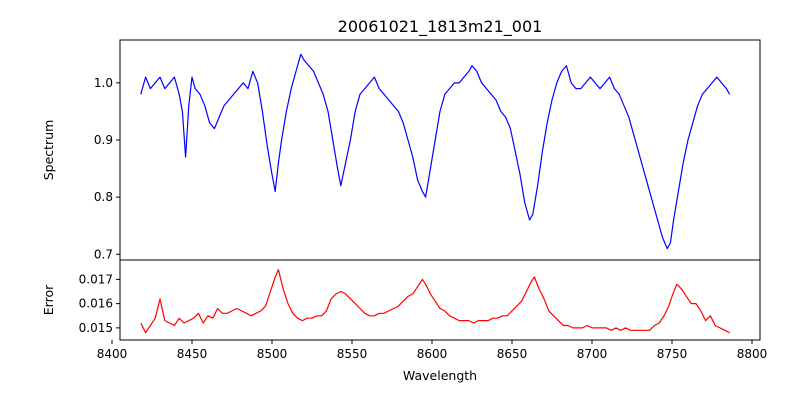 Image resolution: width=800 pixels, height=400 pixels. Describe the element at coordinates (112, 354) in the screenshot. I see `x-tick-label: 8400` at that location.